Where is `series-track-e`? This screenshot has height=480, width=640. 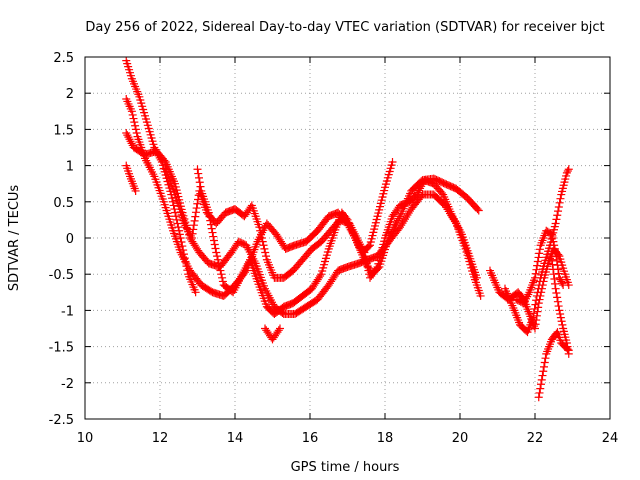 series-track-e is located at coordinates (321, 223).